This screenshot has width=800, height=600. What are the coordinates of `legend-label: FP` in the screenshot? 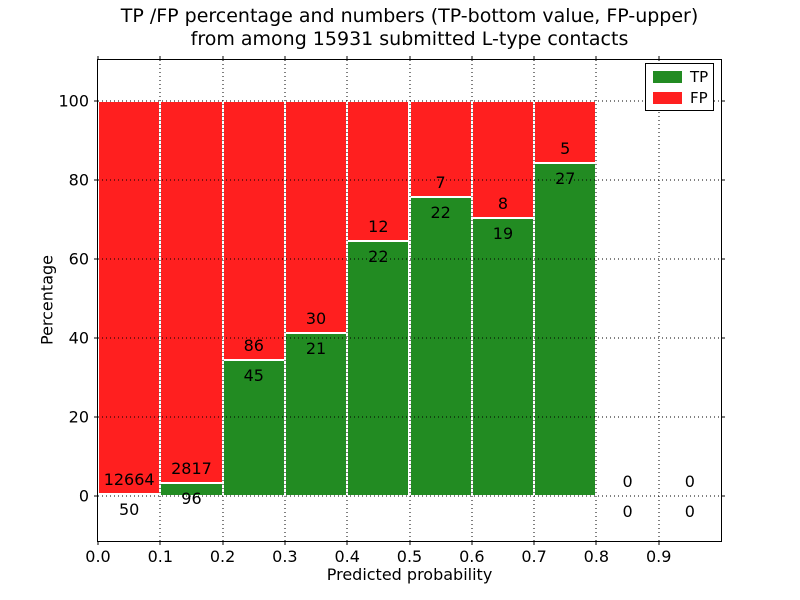 It's located at (699, 98).